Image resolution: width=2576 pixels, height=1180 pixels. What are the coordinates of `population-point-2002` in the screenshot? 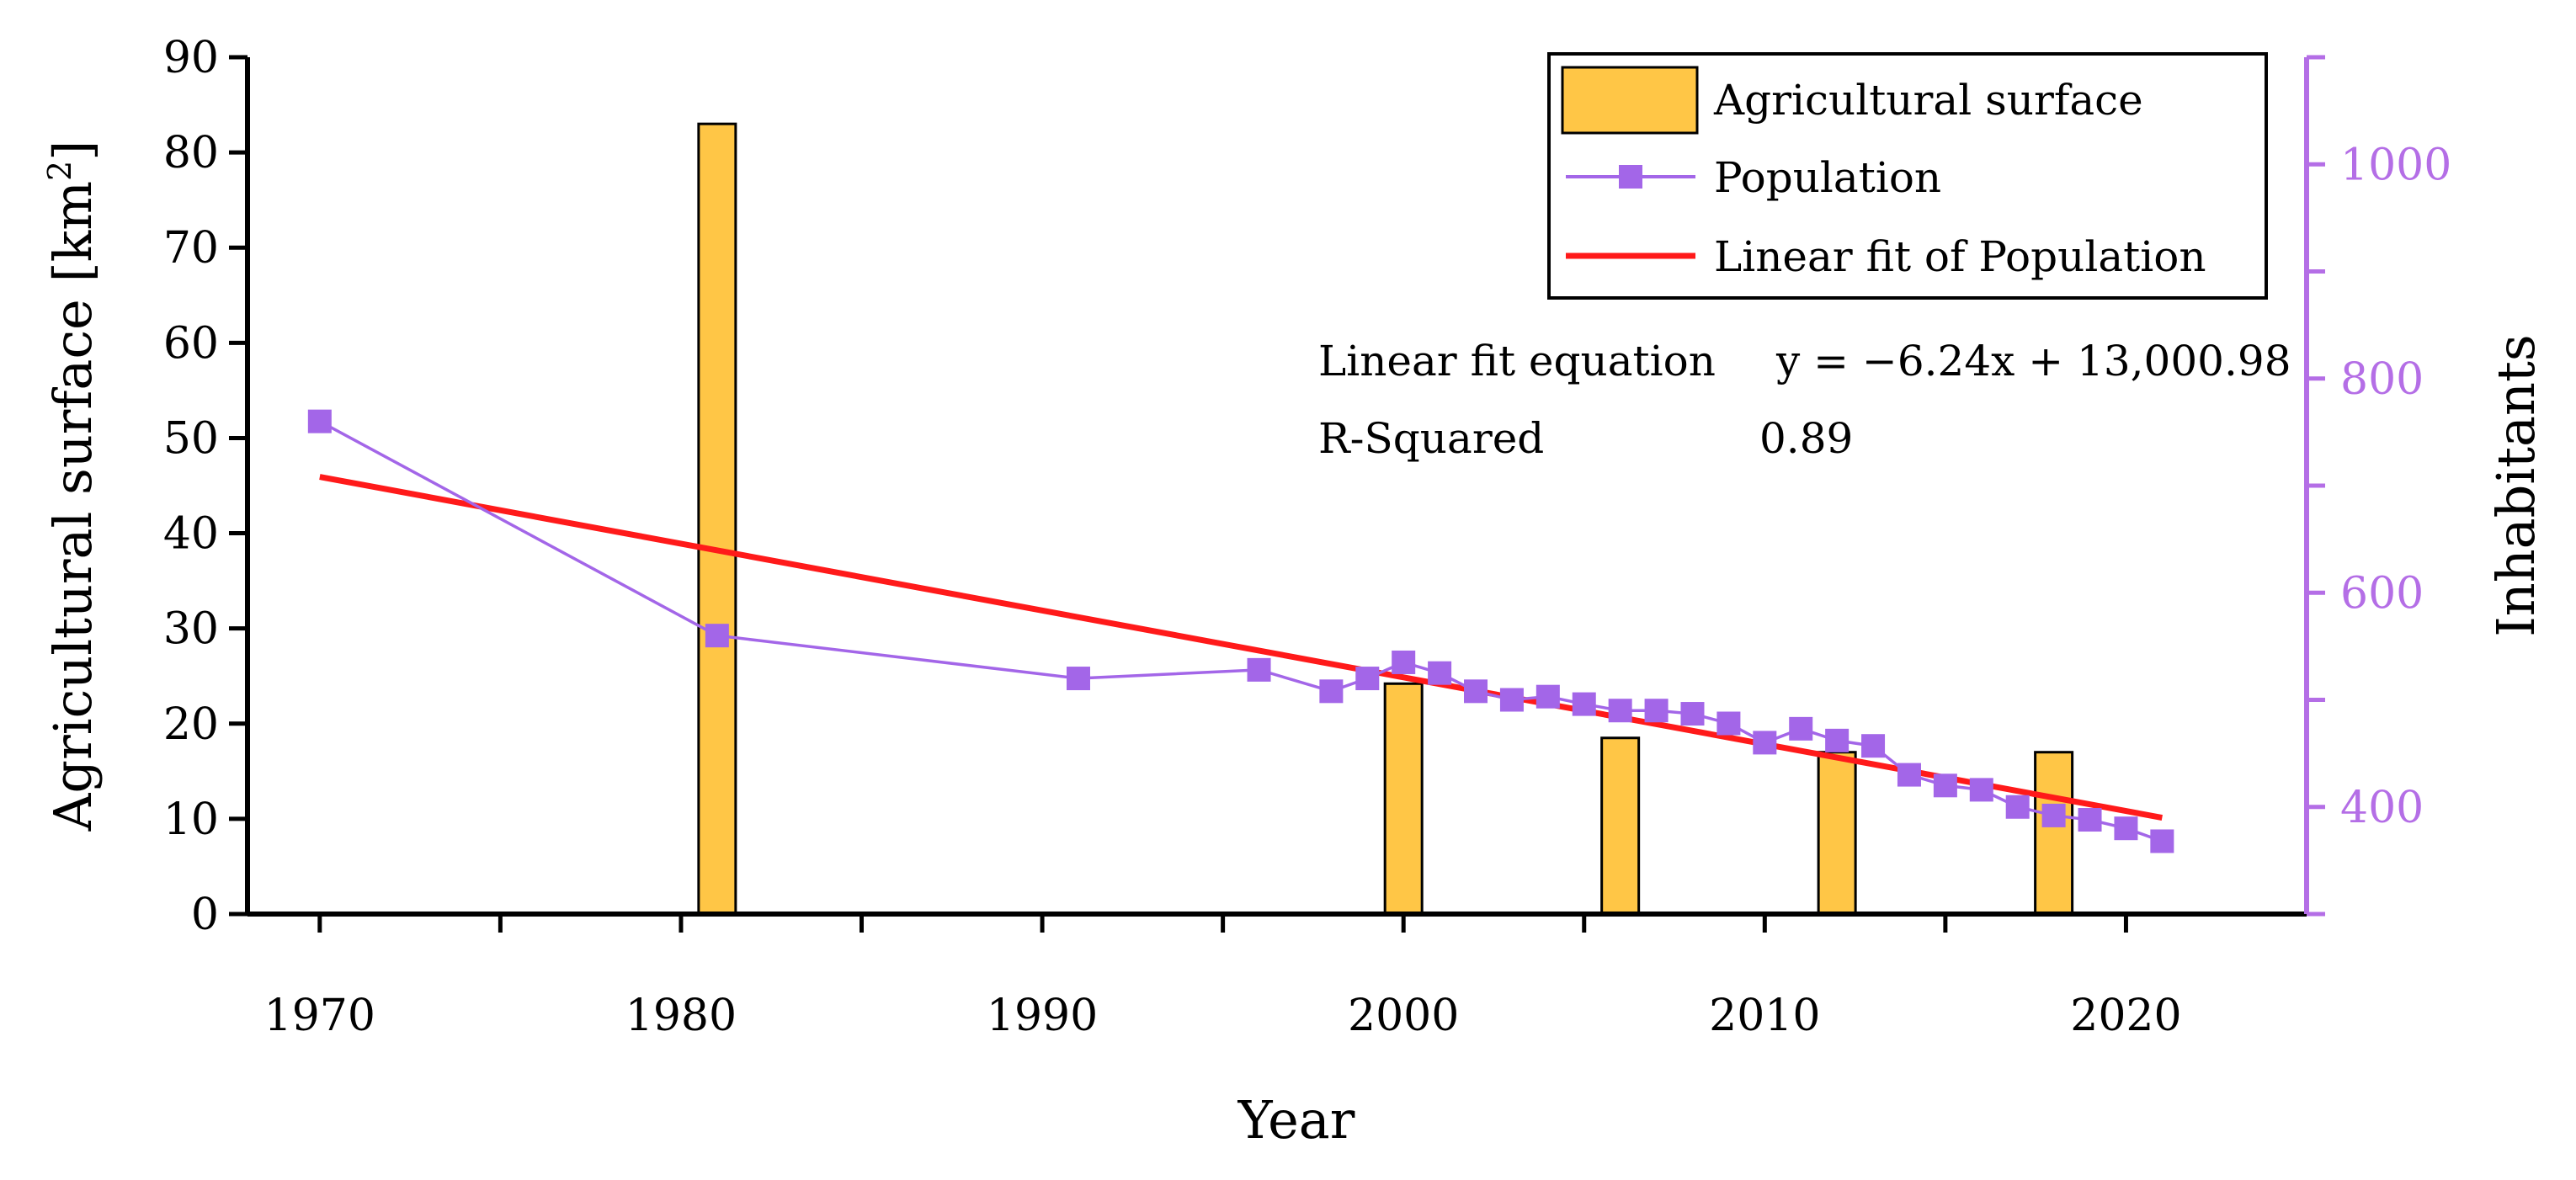 It's located at (1476, 691).